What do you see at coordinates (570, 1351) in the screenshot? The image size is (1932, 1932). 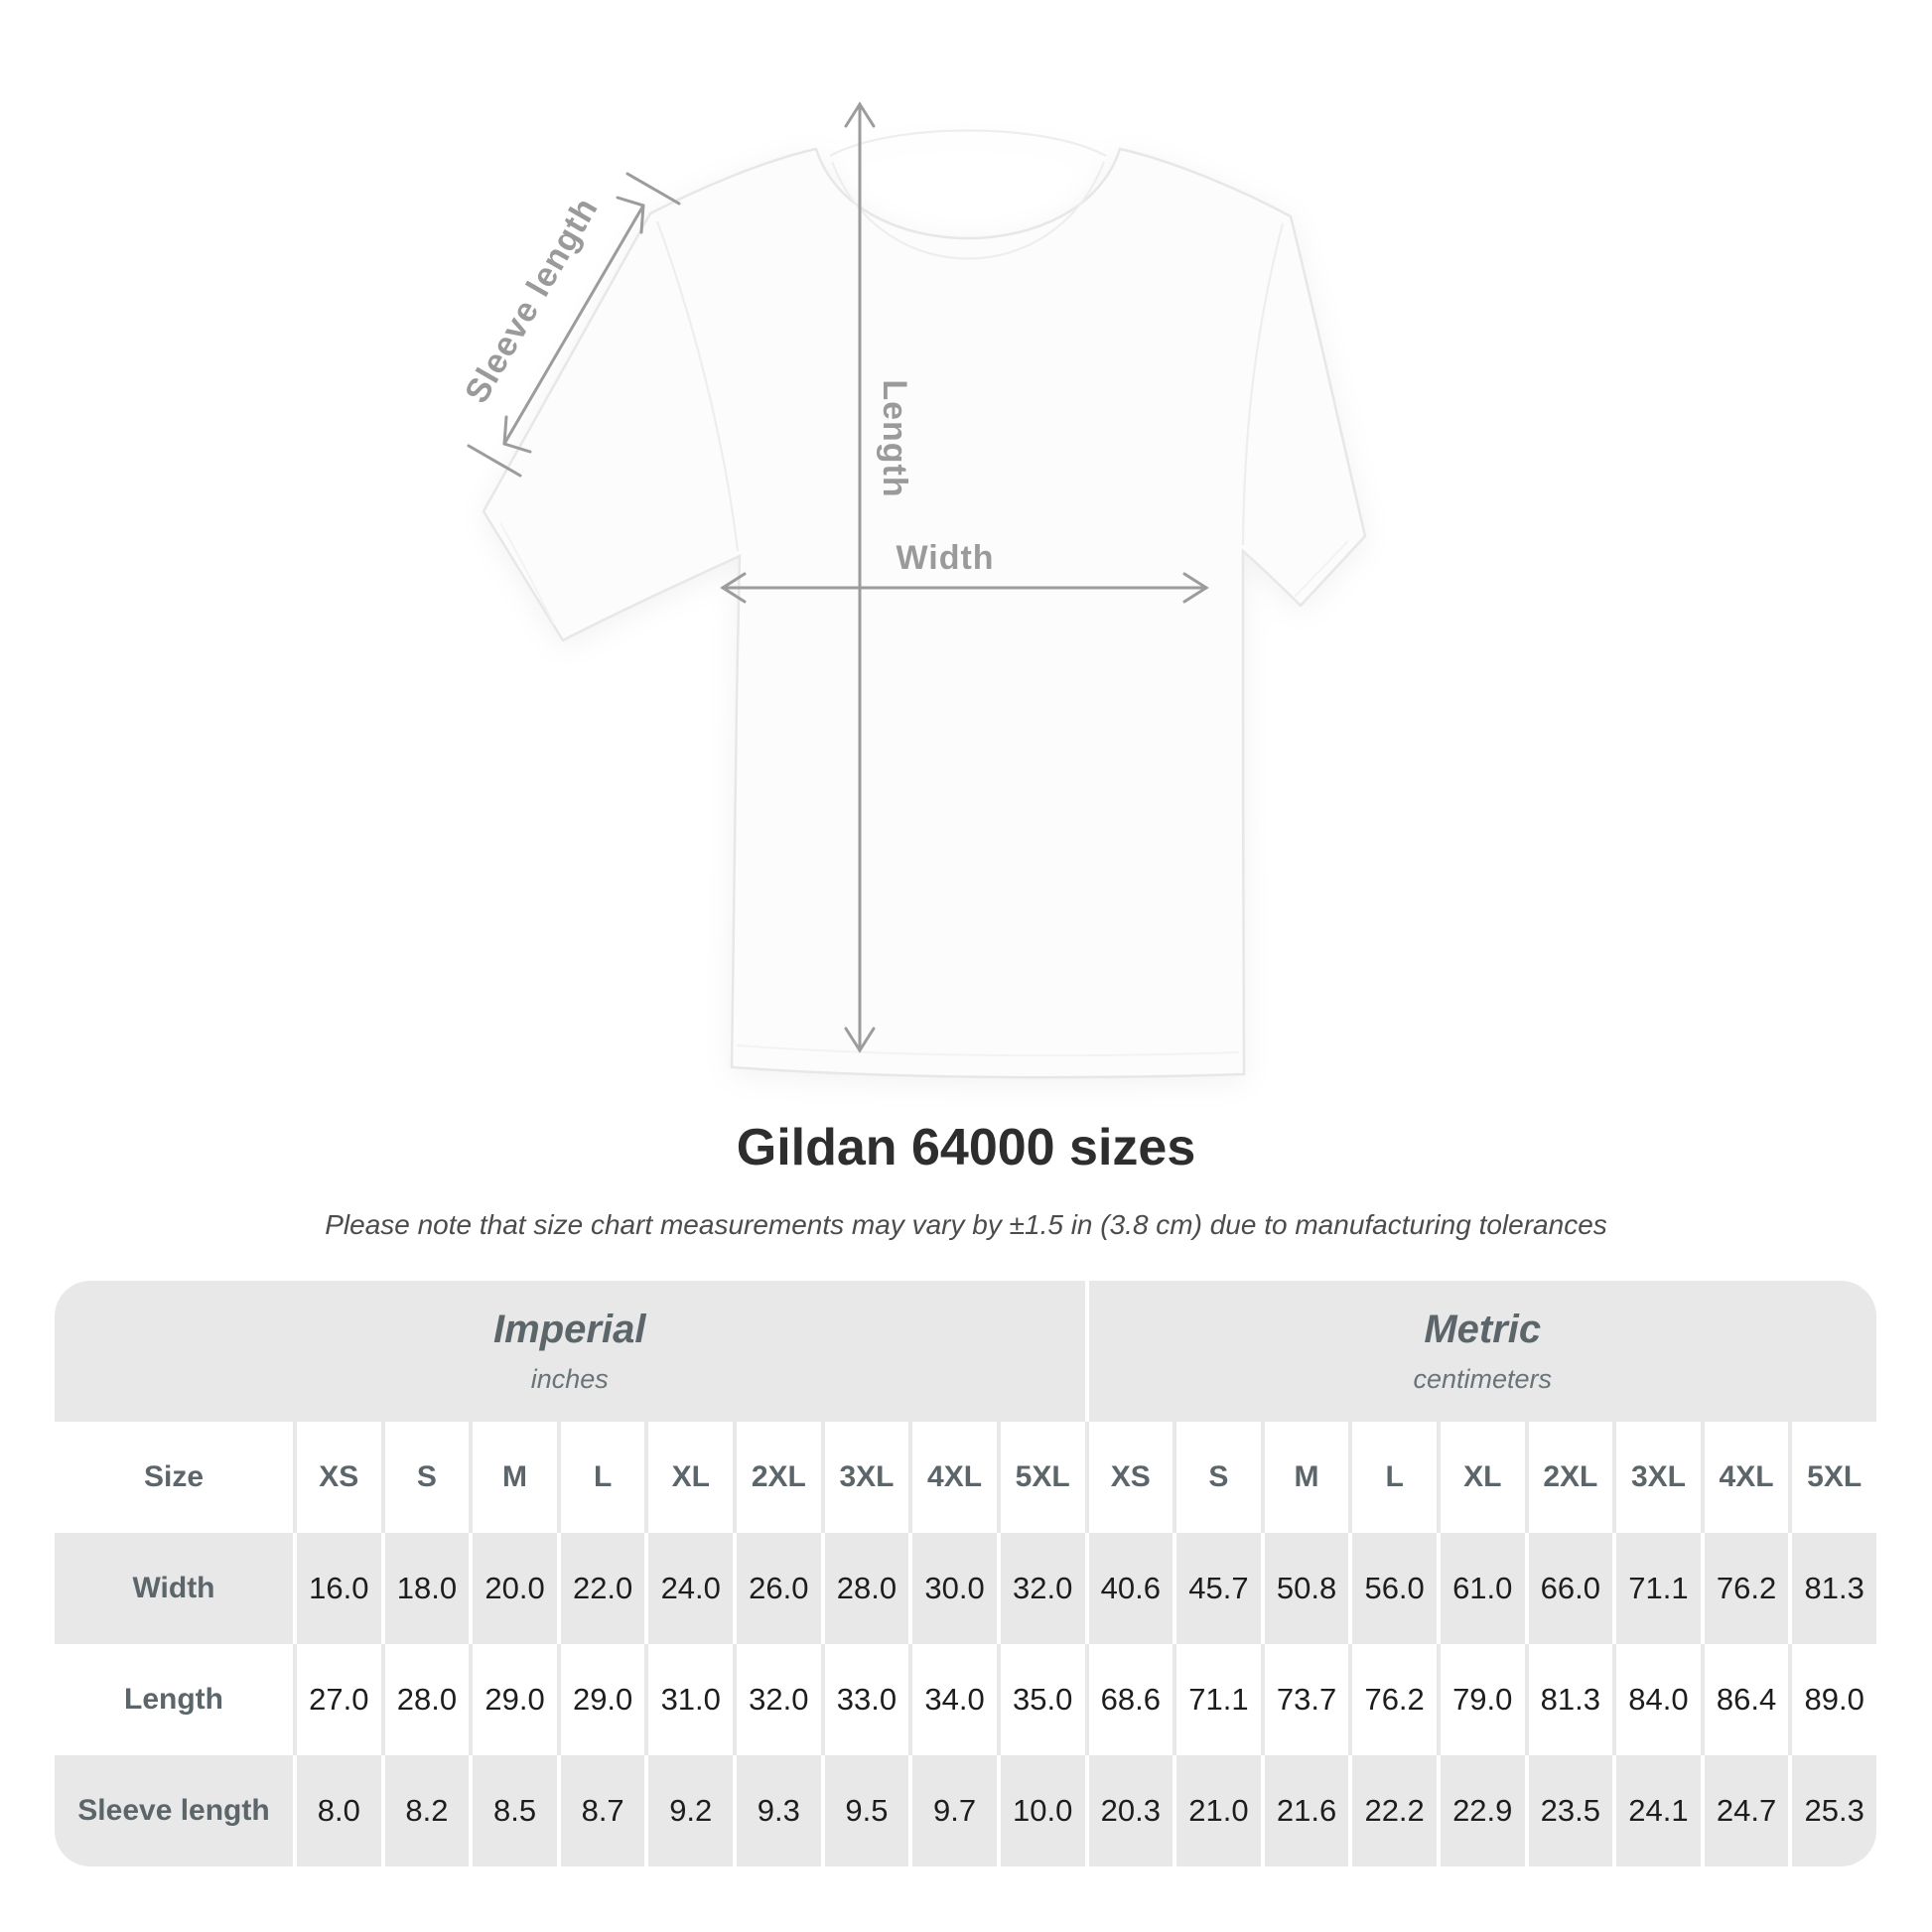 I see `imperial-section-header: Imperial inches` at bounding box center [570, 1351].